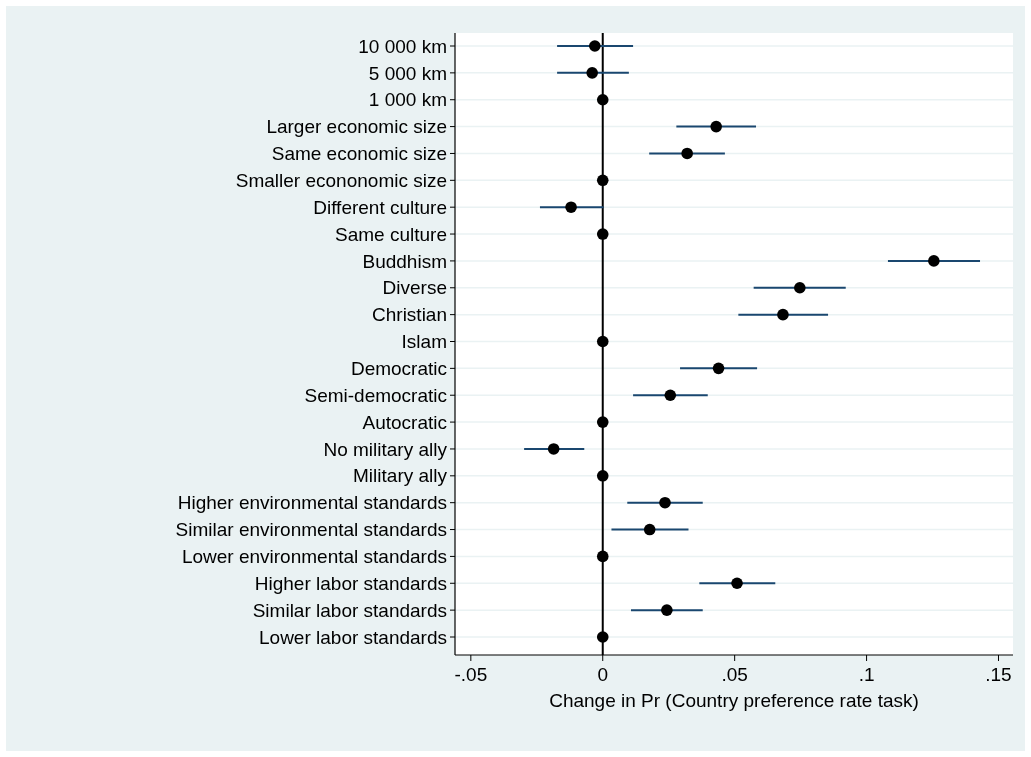  What do you see at coordinates (409, 315) in the screenshot?
I see `y-tick-label: Christian` at bounding box center [409, 315].